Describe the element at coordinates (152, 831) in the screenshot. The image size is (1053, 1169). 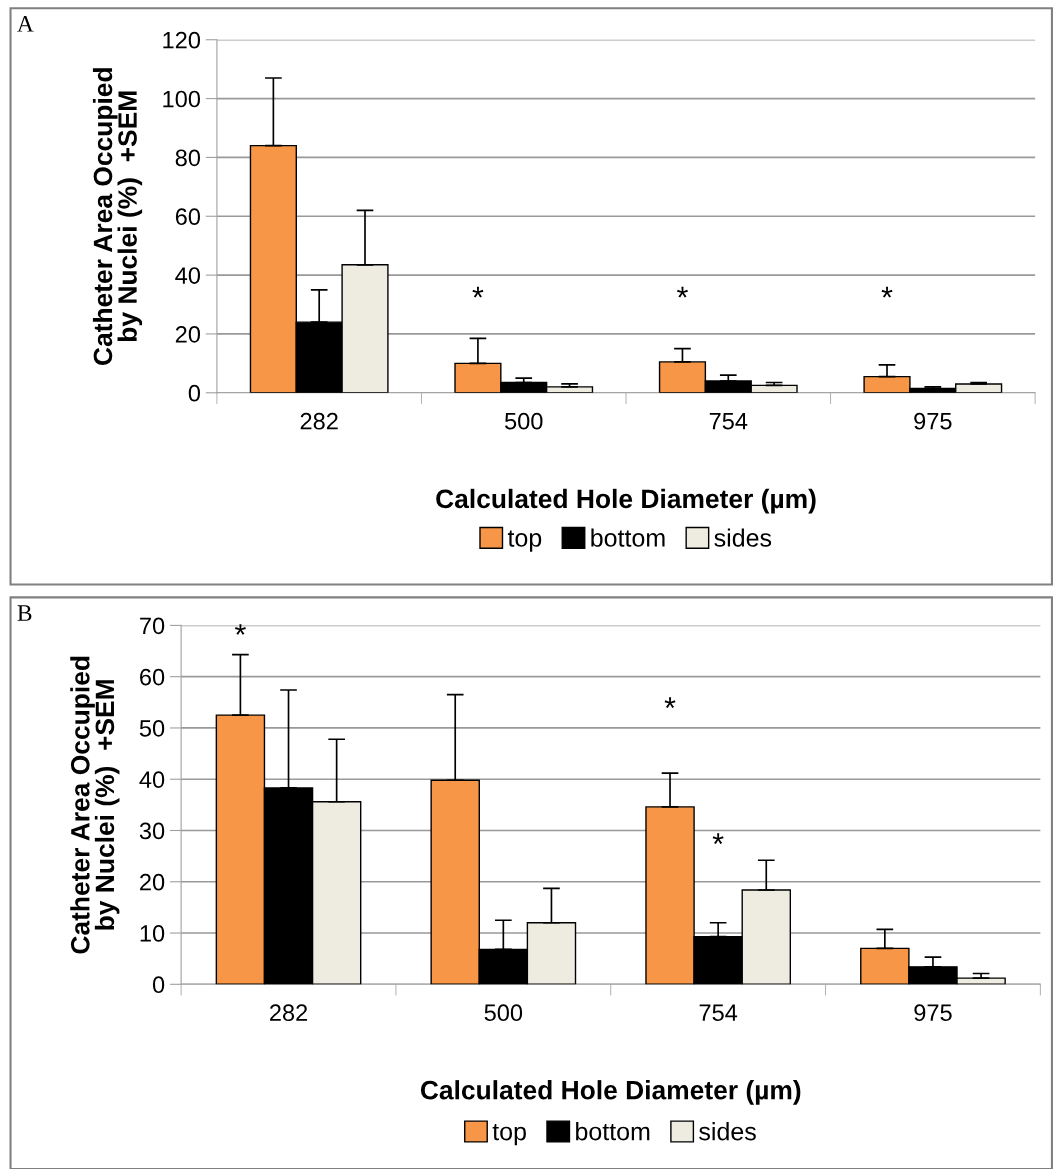
I see `y-tick-label: 30` at that location.